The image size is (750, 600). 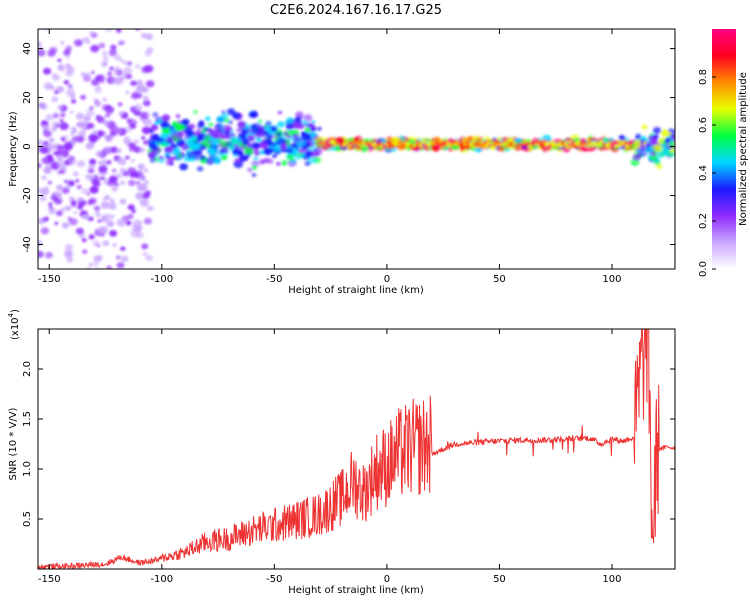 I want to click on y-tick-label: 1.5, so click(x=27, y=419).